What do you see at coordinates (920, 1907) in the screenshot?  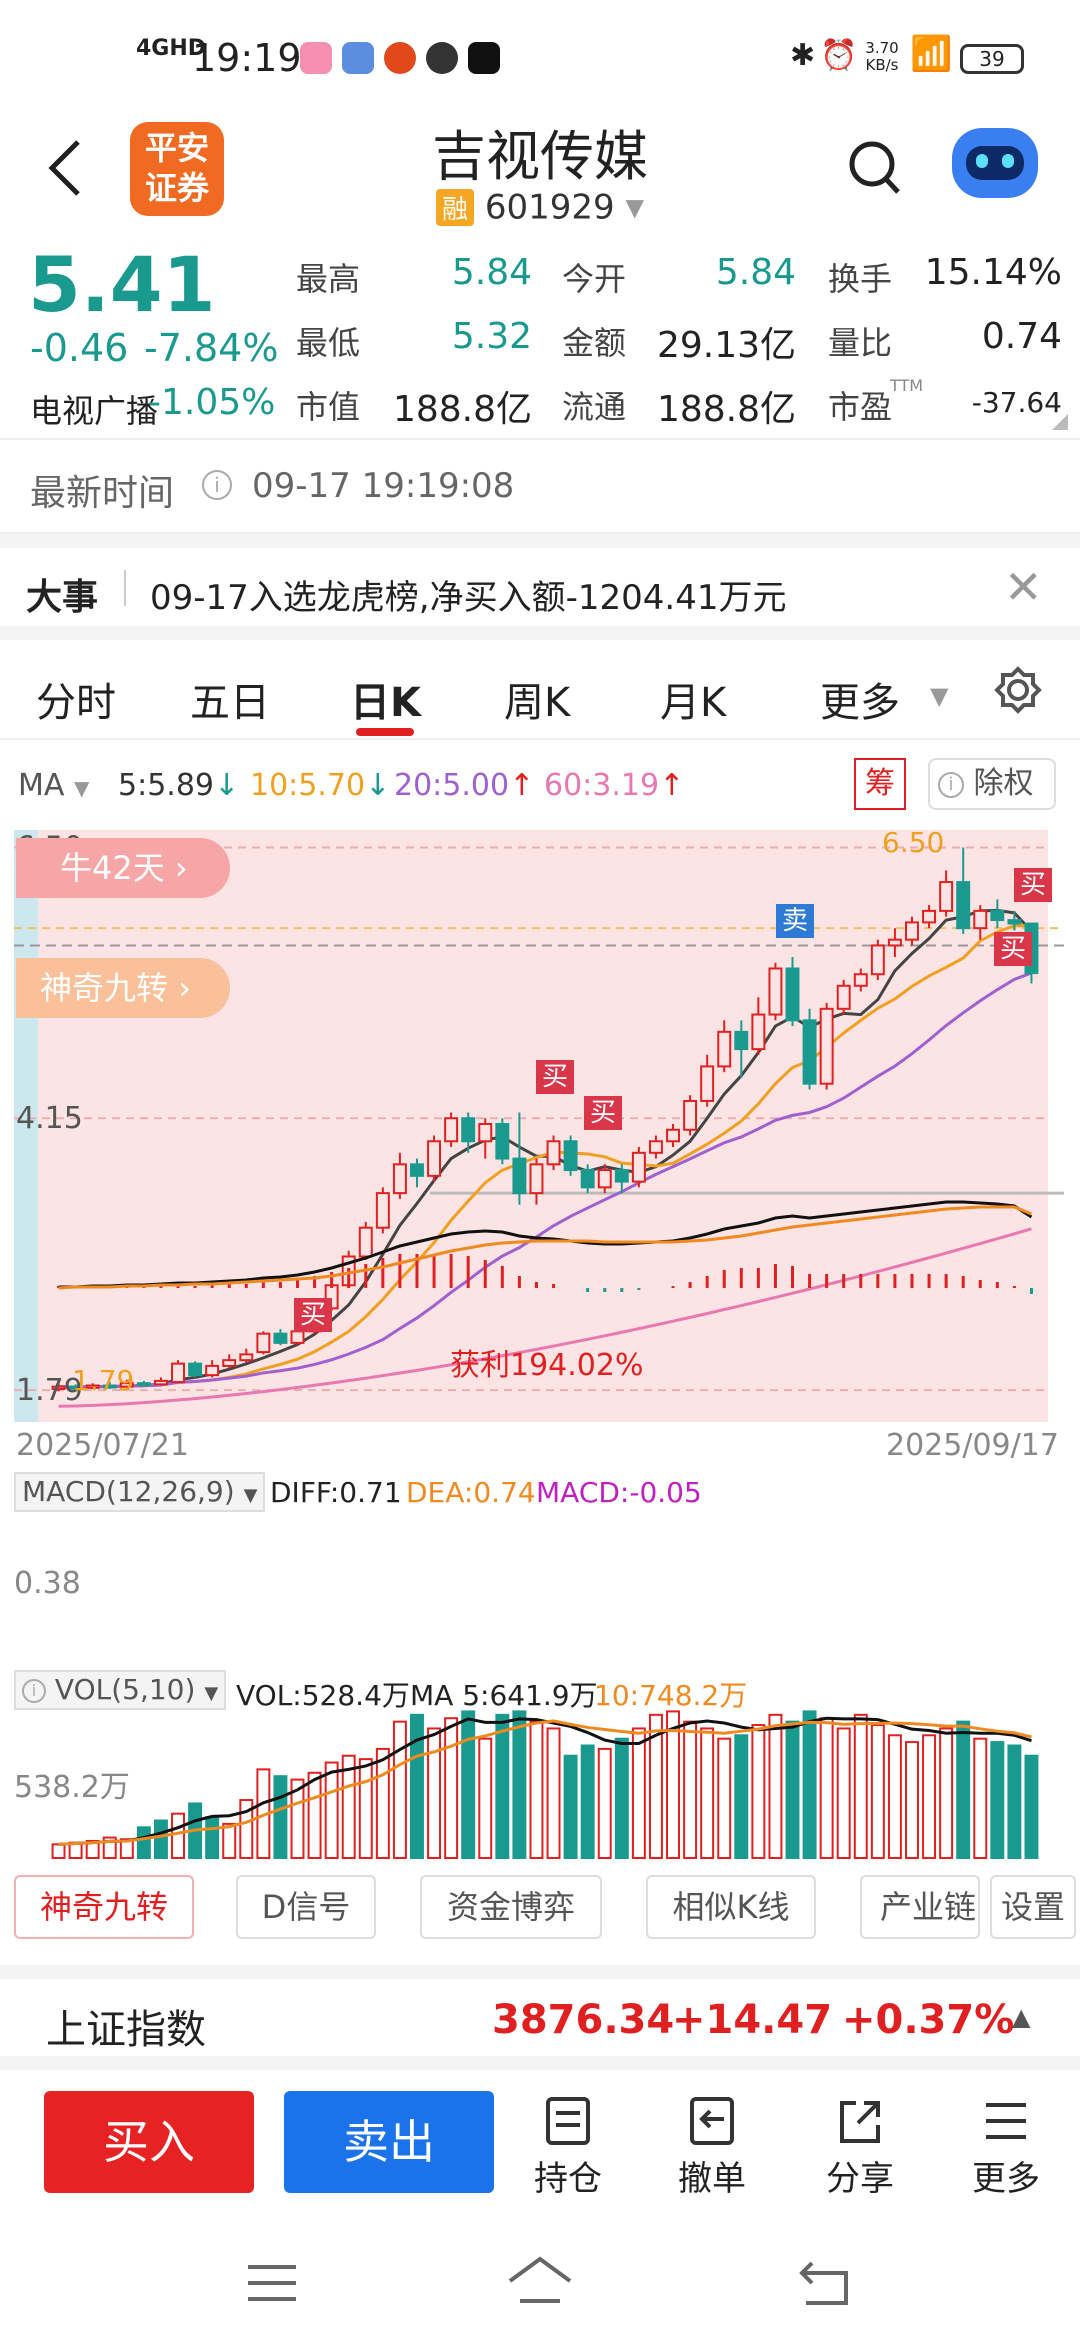 I see `industry-chain-button: 产业链` at bounding box center [920, 1907].